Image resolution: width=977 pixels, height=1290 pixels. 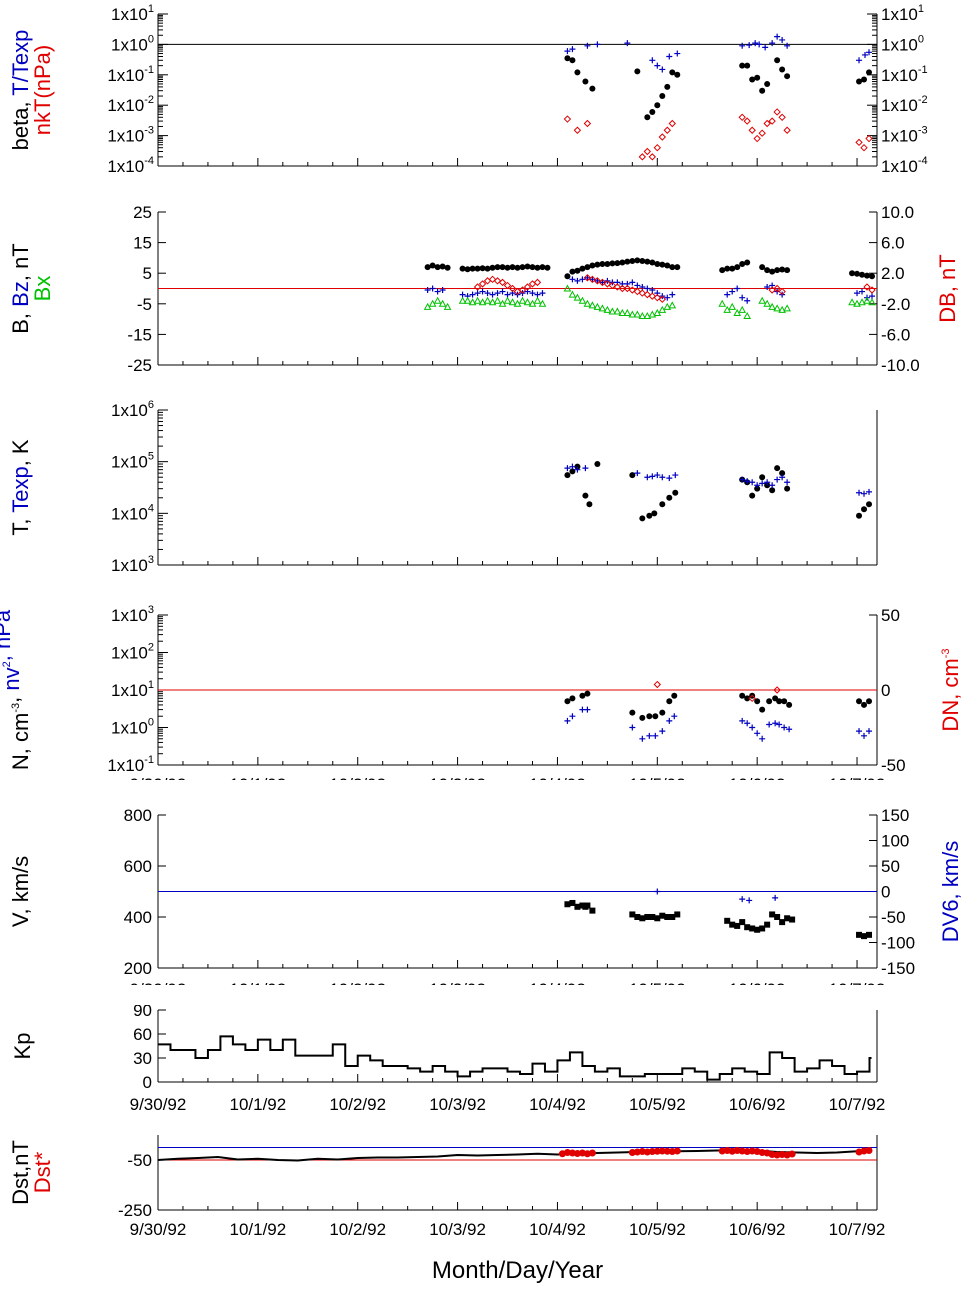 What do you see at coordinates (657, 777) in the screenshot?
I see `x-tick-label: 10/5/92` at bounding box center [657, 777].